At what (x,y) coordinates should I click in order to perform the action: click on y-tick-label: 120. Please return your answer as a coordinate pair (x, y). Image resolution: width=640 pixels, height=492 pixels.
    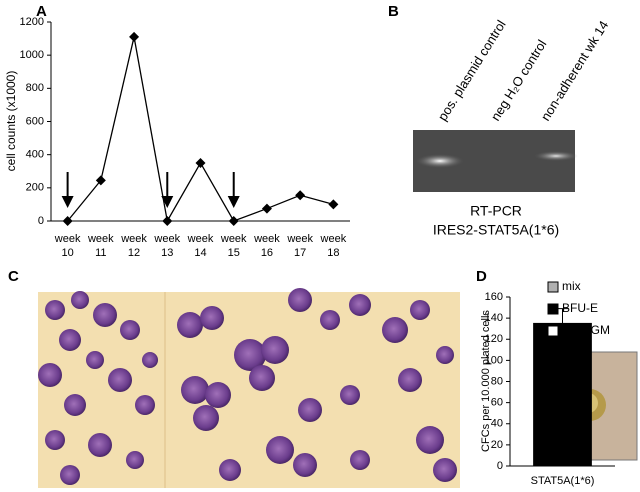
    Looking at the image, I should click on (494, 339).